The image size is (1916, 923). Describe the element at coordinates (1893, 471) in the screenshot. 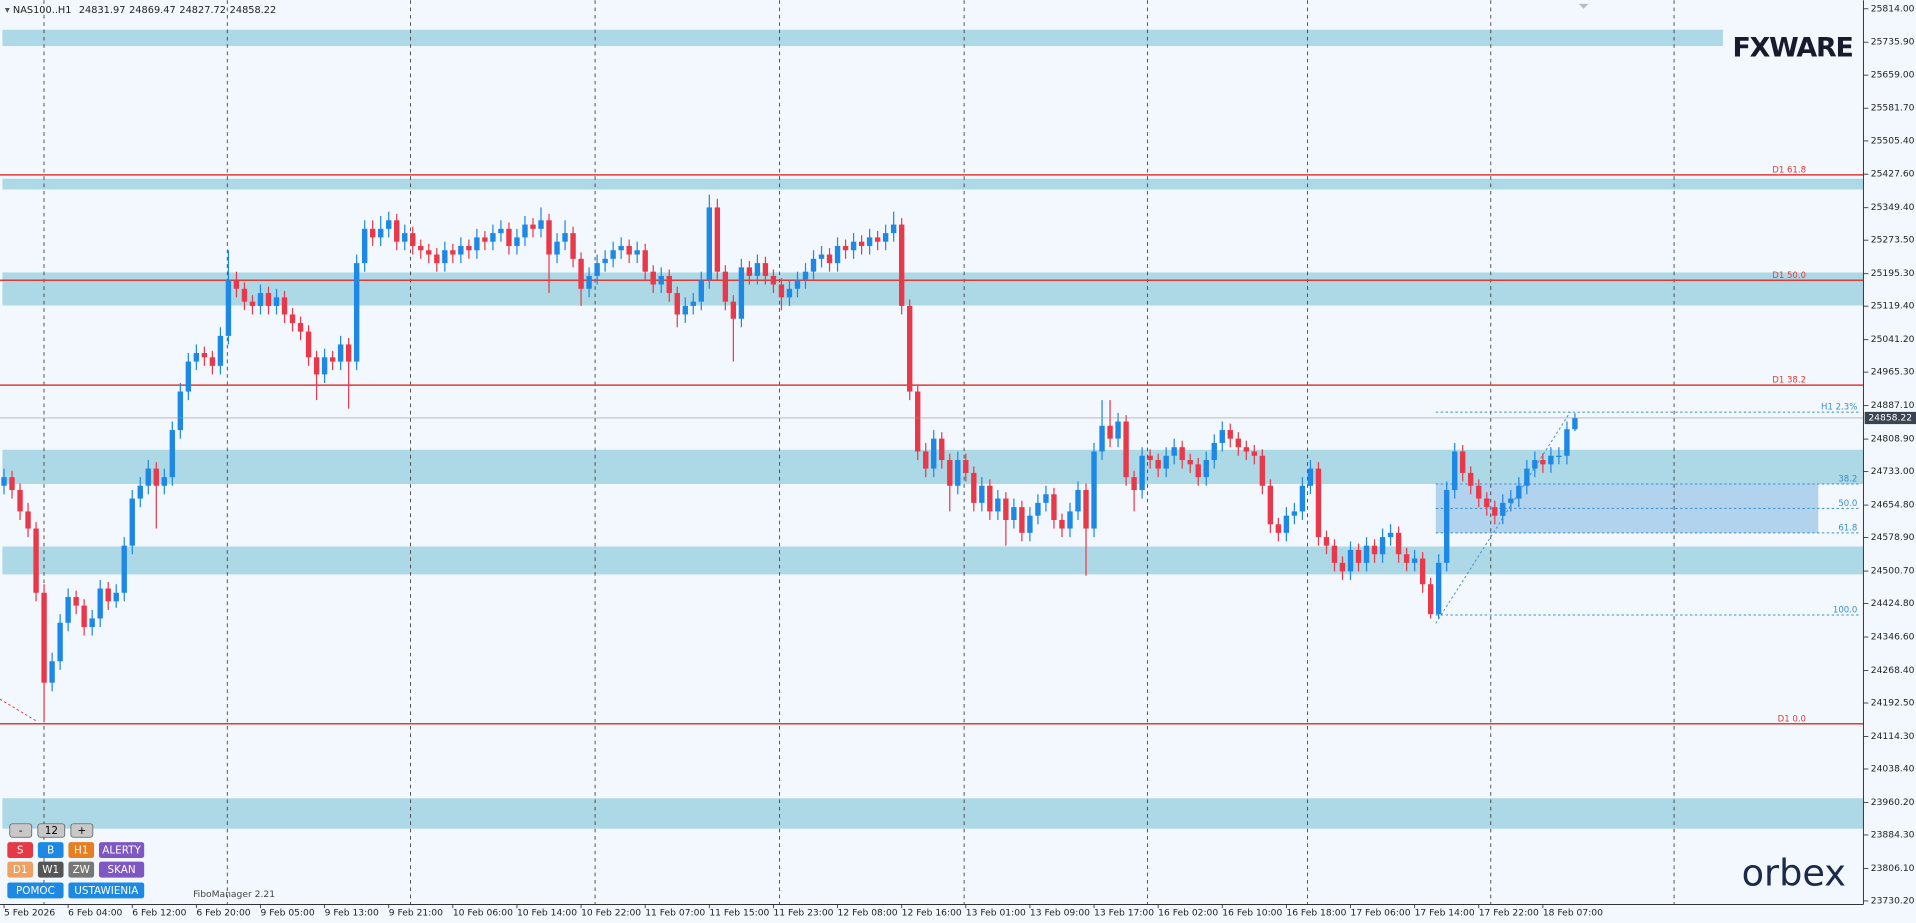

I see `y-tick-label: 24733.00` at that location.